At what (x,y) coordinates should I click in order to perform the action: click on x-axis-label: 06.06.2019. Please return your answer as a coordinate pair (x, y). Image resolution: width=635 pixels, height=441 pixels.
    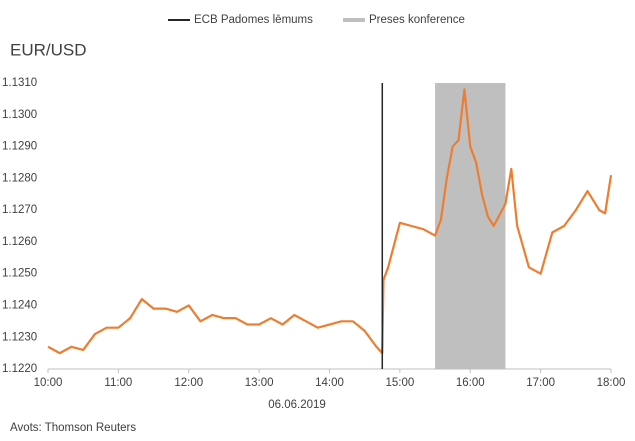
    Looking at the image, I should click on (297, 405).